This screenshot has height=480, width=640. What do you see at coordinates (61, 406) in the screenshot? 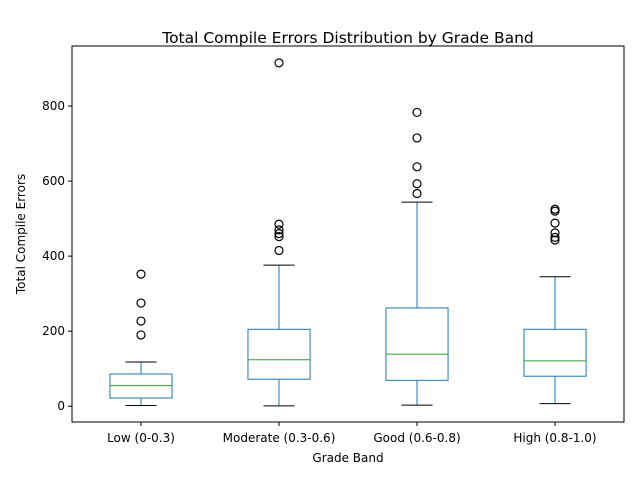
I see `y-tick-label: 0` at bounding box center [61, 406].